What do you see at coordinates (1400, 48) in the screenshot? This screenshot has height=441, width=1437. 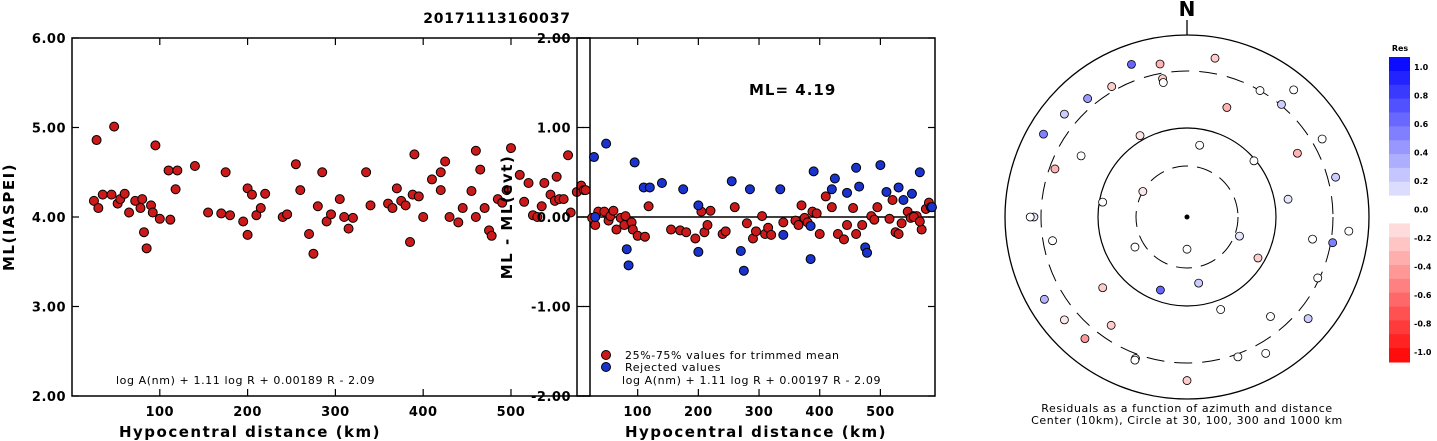 I see `colorbar-title: Res` at bounding box center [1400, 48].